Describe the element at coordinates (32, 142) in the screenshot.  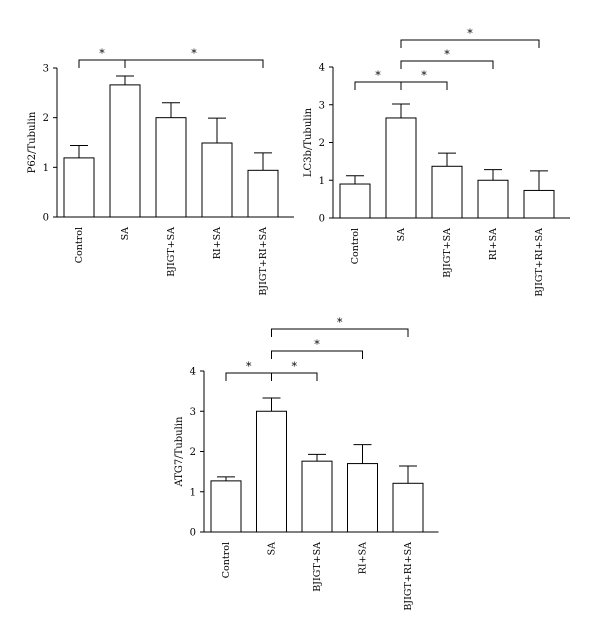
I see `y-axis-label: P62/Tubulin` at that location.